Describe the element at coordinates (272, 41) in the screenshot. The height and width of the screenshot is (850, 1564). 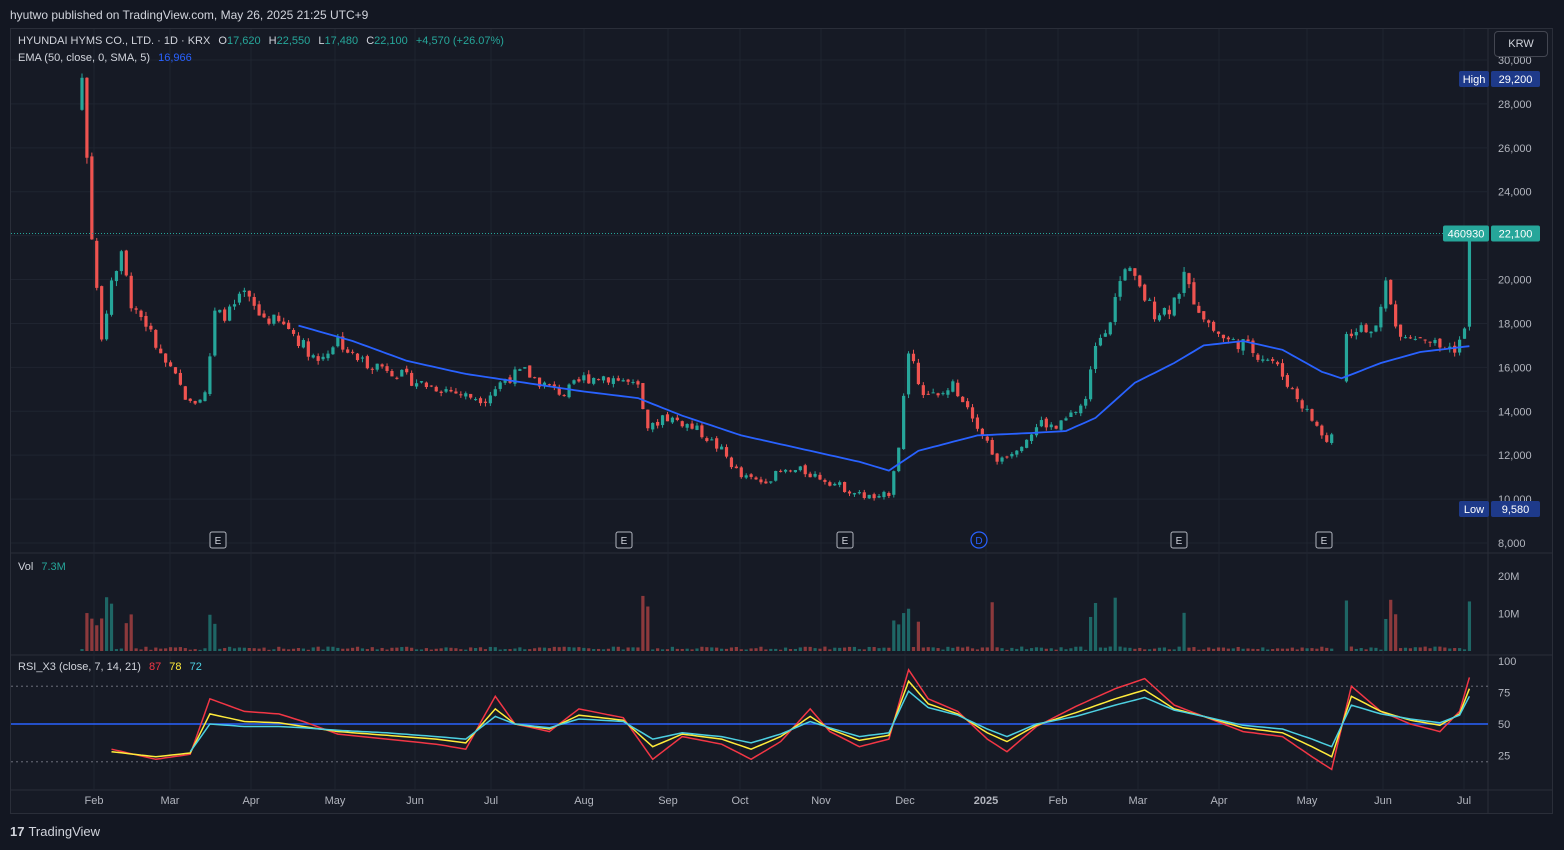
I see `high-label: H` at that location.